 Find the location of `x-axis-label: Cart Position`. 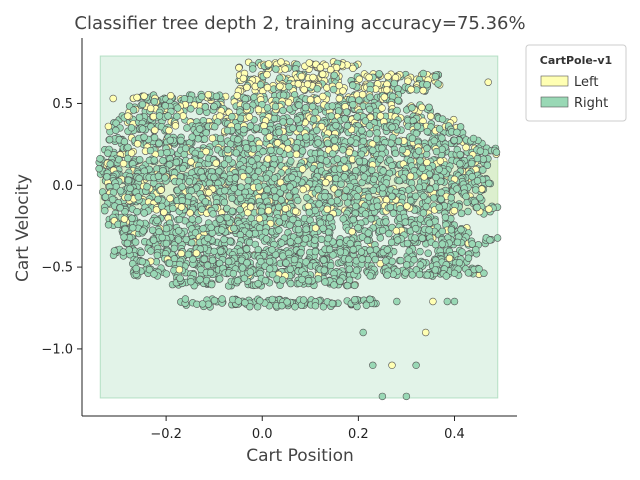

x-axis-label: Cart Position is located at coordinates (300, 456).